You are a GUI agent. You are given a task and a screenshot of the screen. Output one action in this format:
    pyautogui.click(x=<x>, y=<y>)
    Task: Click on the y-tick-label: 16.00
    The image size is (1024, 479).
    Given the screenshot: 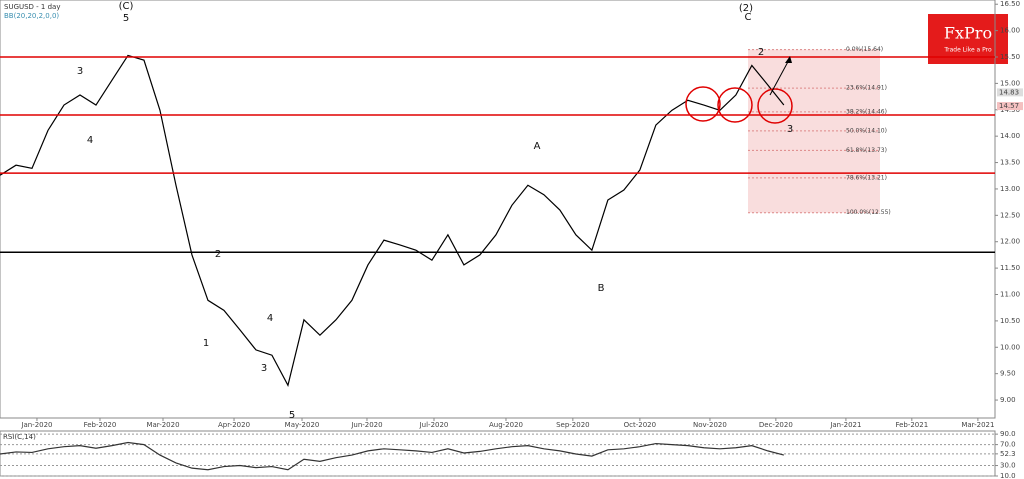 What is the action you would take?
    pyautogui.click(x=1010, y=31)
    